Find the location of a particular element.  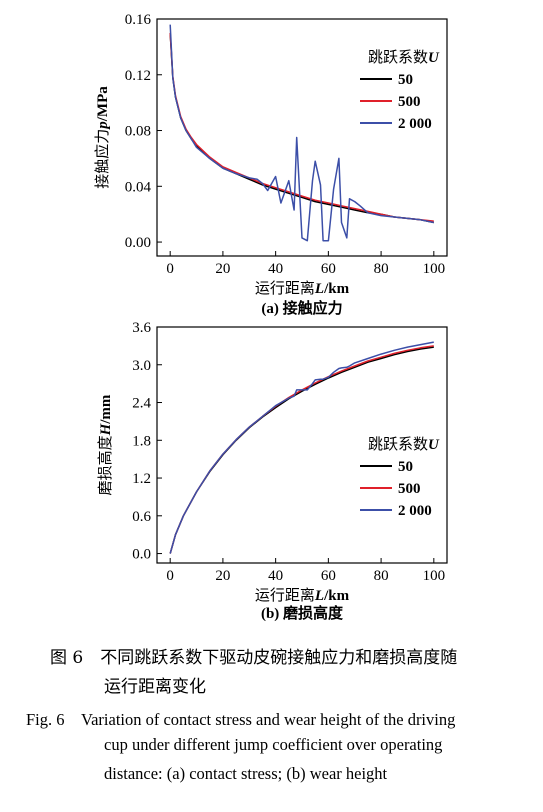

chart-1-ytick-label: 2.4 is located at coordinates (141, 404).